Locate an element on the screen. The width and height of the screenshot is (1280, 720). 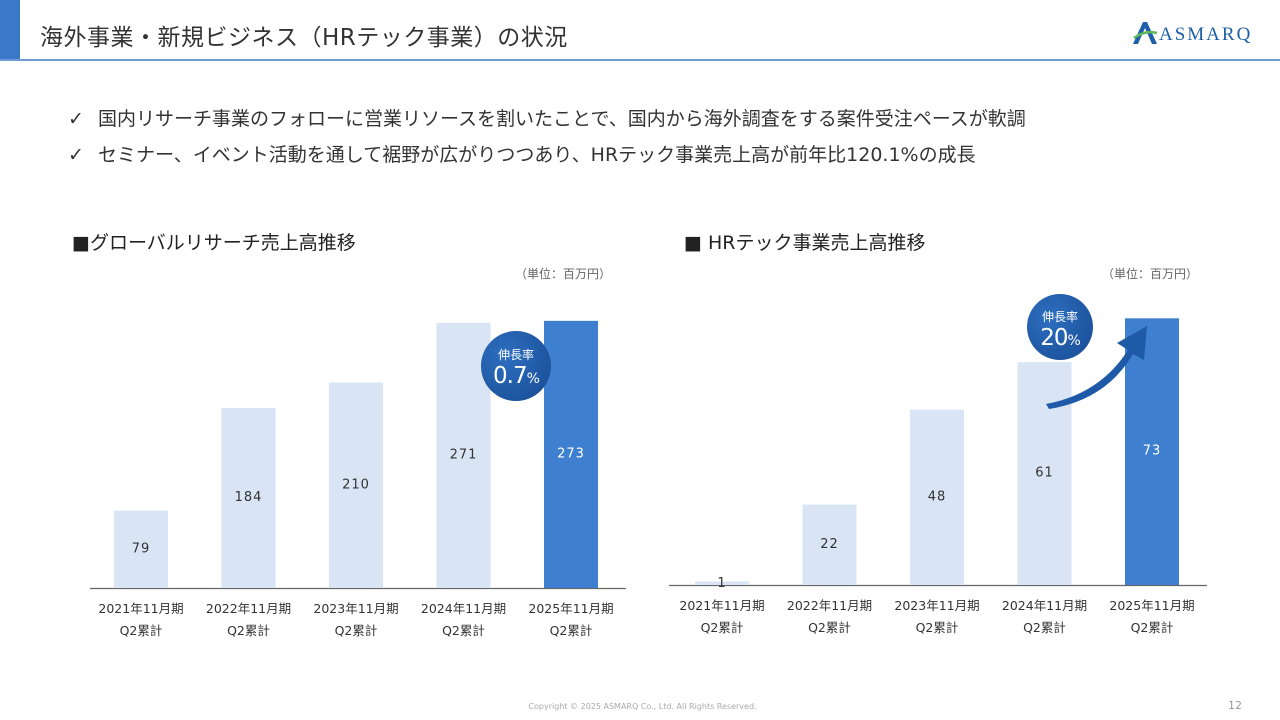
data-label: 184 is located at coordinates (249, 497).